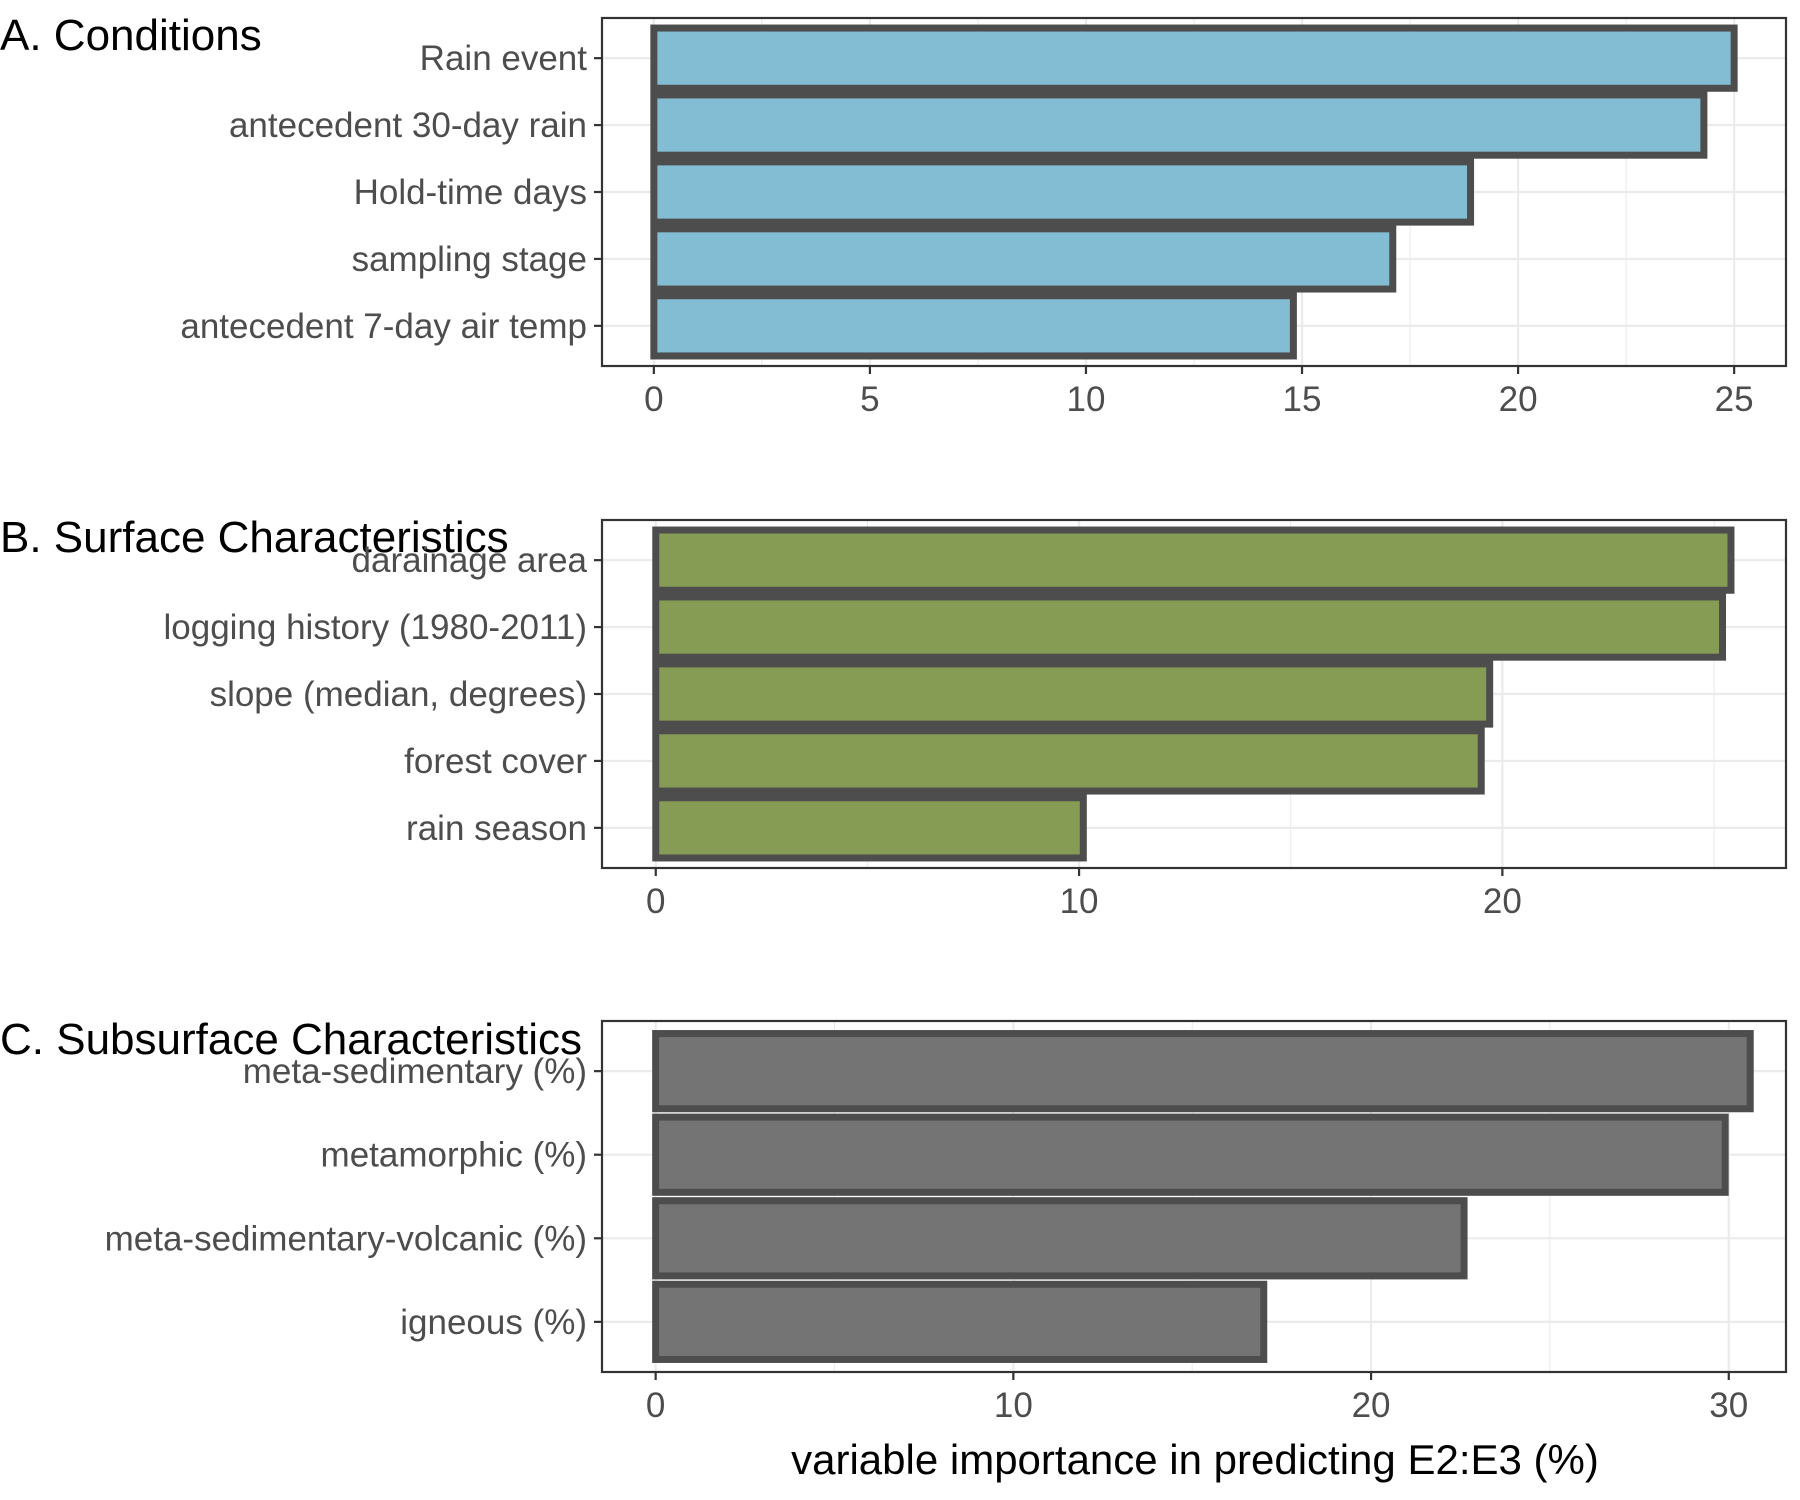  What do you see at coordinates (398, 694) in the screenshot?
I see `panel-b-category-label-2: slope (median, degrees)` at bounding box center [398, 694].